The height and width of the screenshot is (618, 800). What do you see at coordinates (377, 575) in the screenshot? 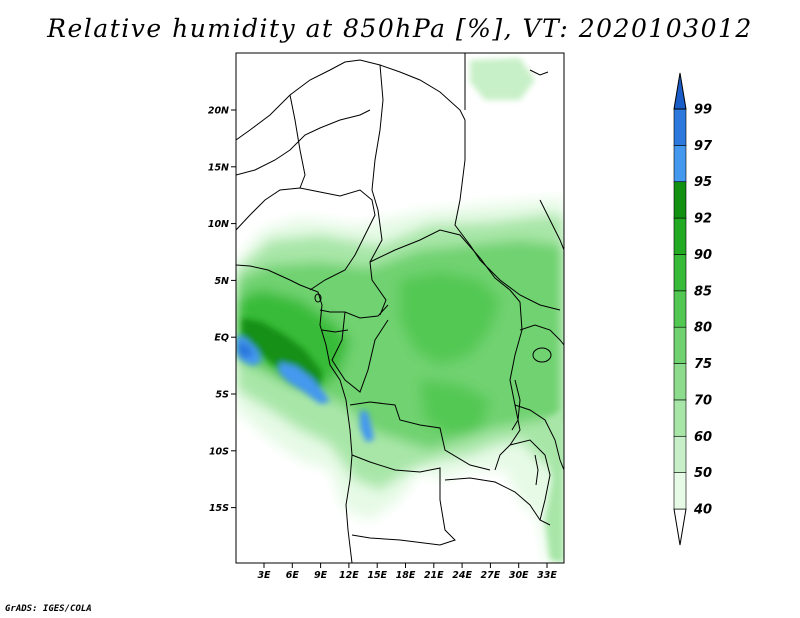
I see `lon-tick-label: 15E` at bounding box center [377, 575].